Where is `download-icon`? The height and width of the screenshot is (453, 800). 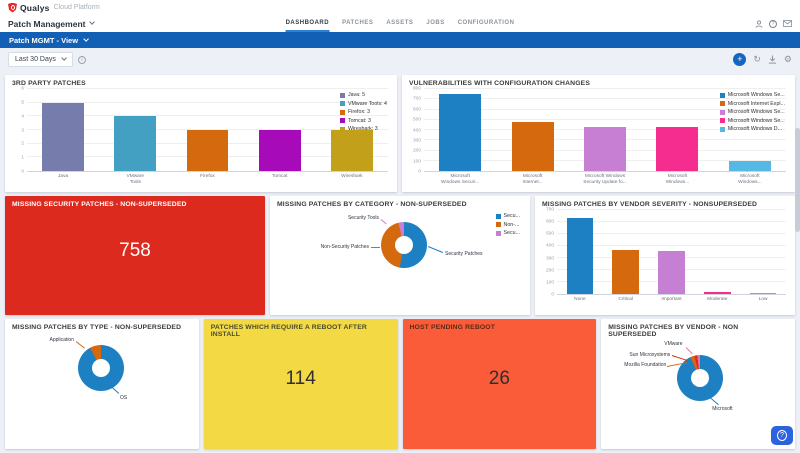 download-icon is located at coordinates (772, 59).